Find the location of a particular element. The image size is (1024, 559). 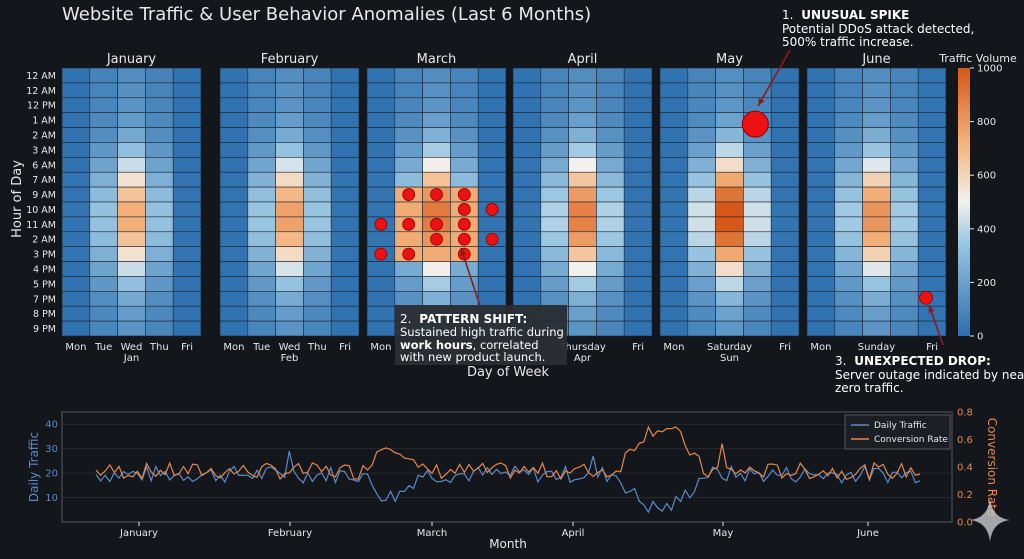

day-tick-label: Mon is located at coordinates (673, 347).